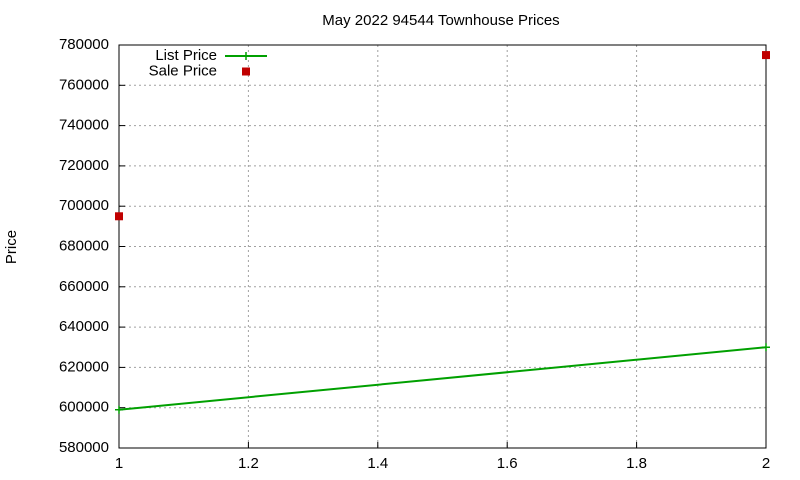  I want to click on chart-title: May 2022 94544 Townhouse Prices, so click(440, 20).